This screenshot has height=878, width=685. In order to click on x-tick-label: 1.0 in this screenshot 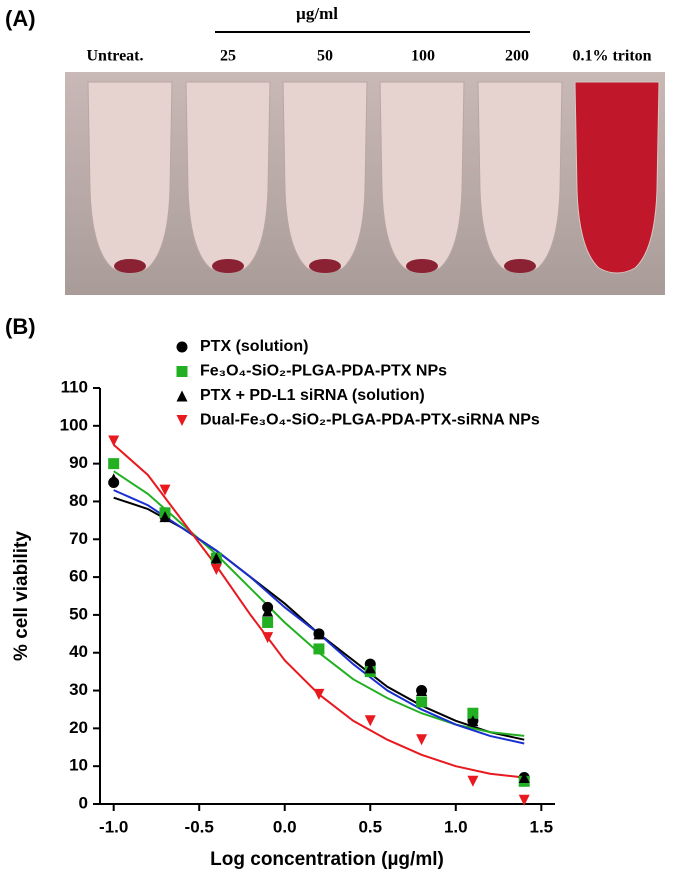, I will do `click(456, 826)`.